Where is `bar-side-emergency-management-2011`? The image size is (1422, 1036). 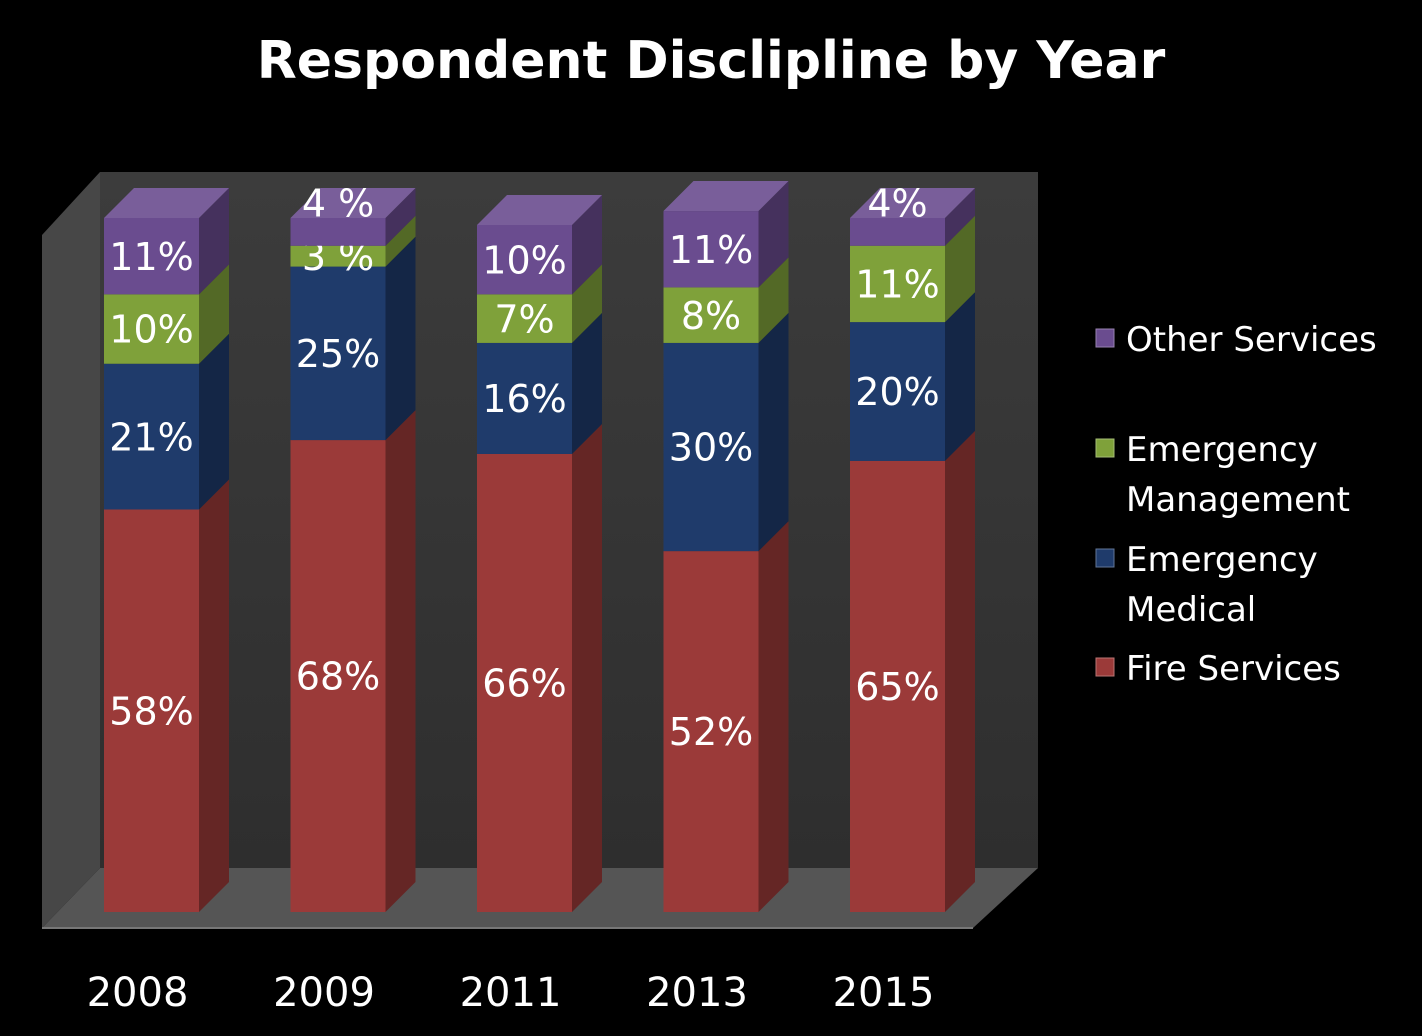
bar-side-emergency-management-2011 is located at coordinates (587, 303).